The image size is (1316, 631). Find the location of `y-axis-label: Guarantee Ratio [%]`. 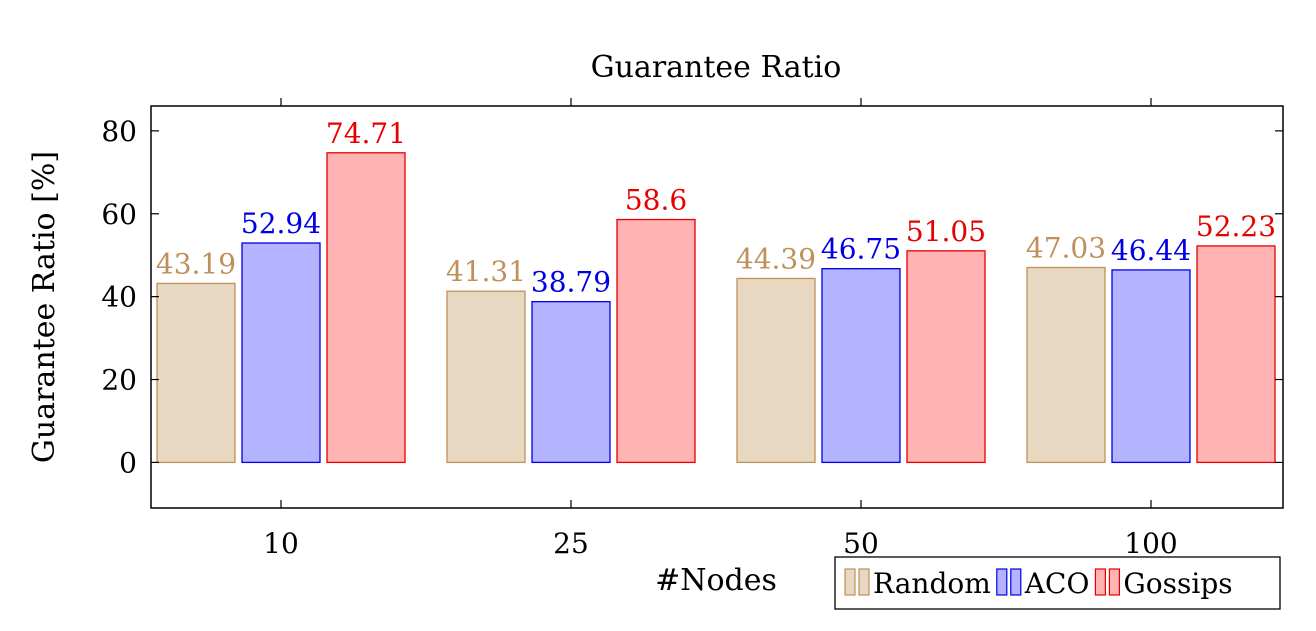

y-axis-label: Guarantee Ratio [%] is located at coordinates (44, 307).